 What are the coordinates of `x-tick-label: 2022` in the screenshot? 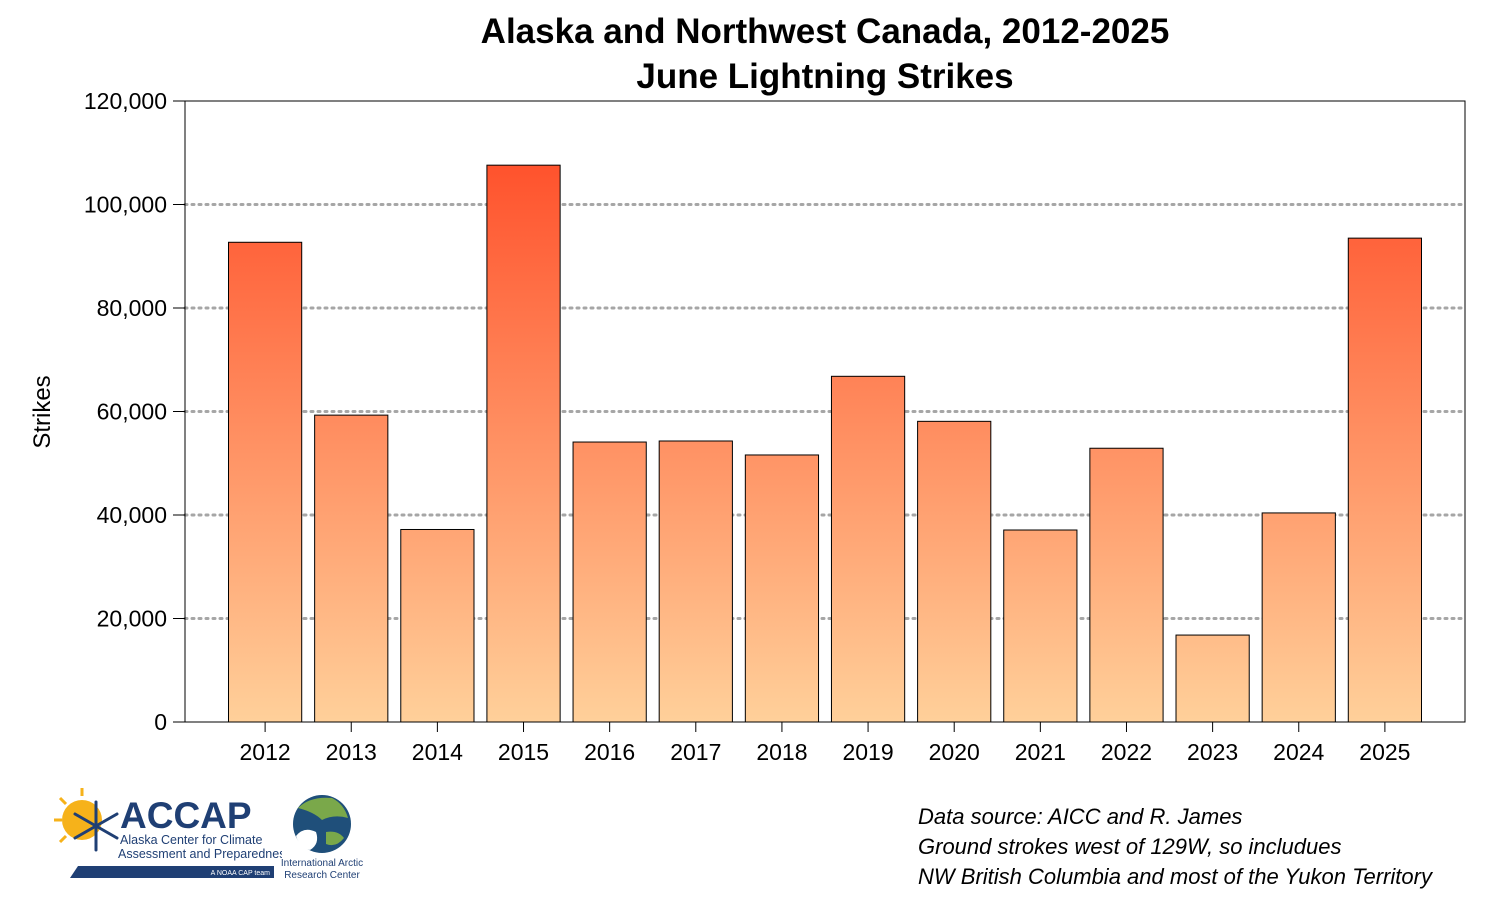 It's located at (1126, 752).